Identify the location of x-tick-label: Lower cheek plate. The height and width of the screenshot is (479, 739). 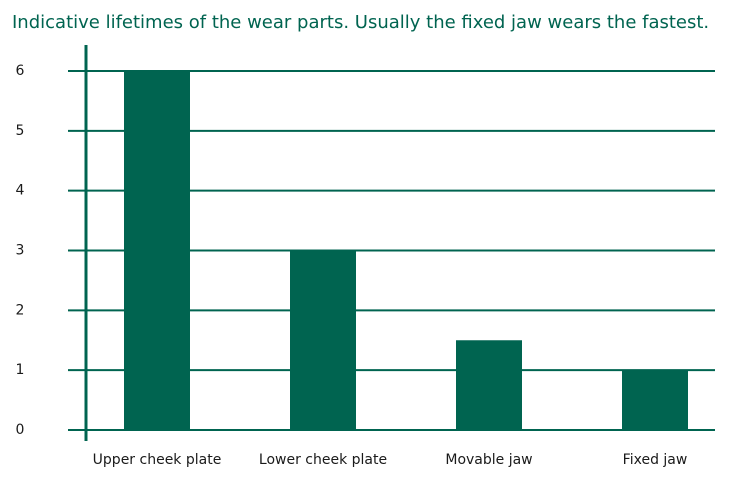
(323, 460).